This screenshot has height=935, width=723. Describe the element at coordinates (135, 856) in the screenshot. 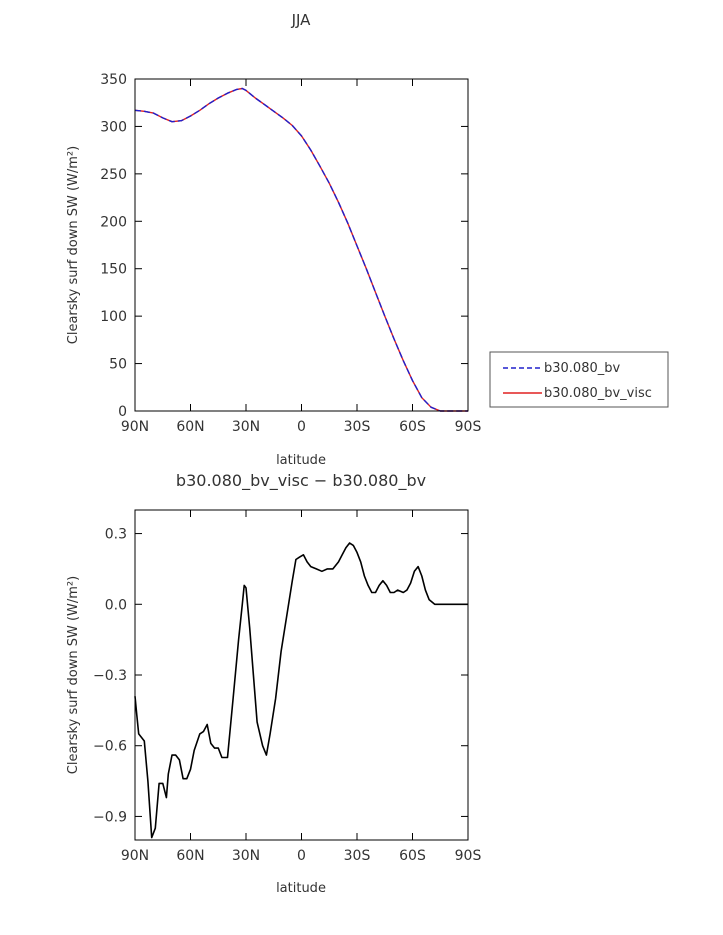

I see `bottom-x-tick-label: 90N` at that location.